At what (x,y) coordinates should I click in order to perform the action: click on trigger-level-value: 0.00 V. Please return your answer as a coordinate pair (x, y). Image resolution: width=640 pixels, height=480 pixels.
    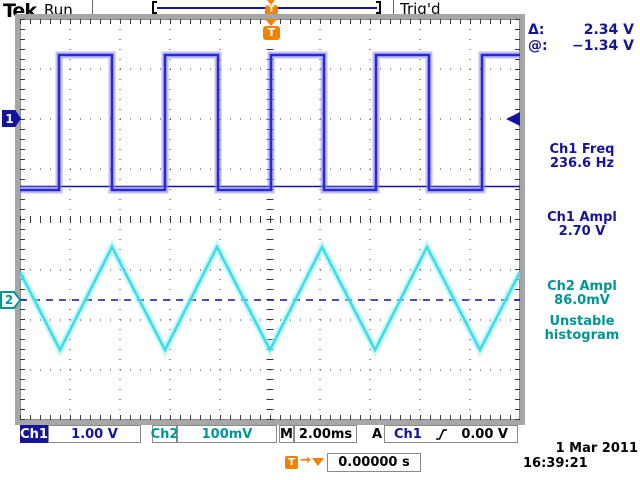
    Looking at the image, I should click on (484, 434).